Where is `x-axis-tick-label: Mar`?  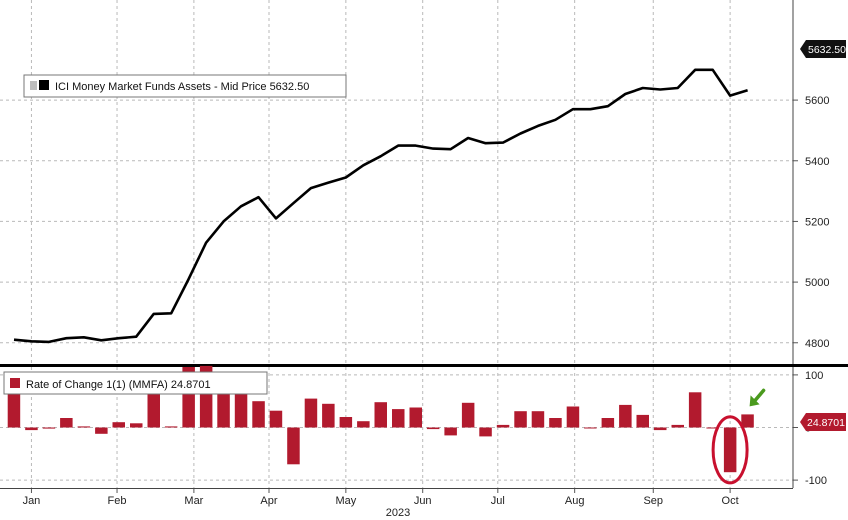
x-axis-tick-label: Mar is located at coordinates (193, 501).